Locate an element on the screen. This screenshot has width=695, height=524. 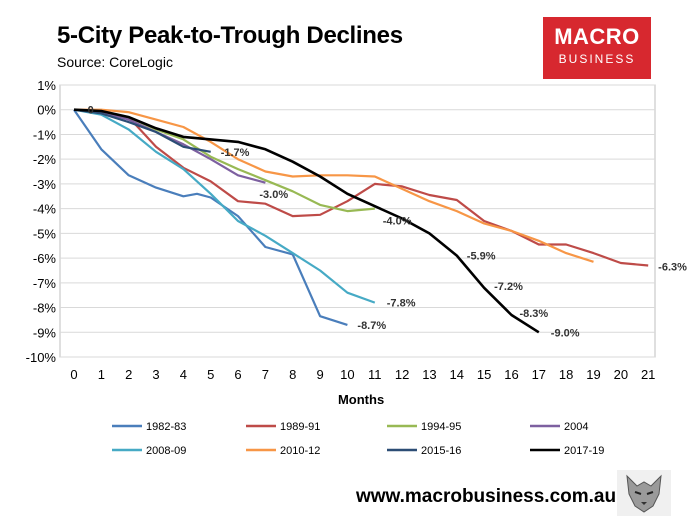
y-tick-label: -1% is located at coordinates (45, 134).